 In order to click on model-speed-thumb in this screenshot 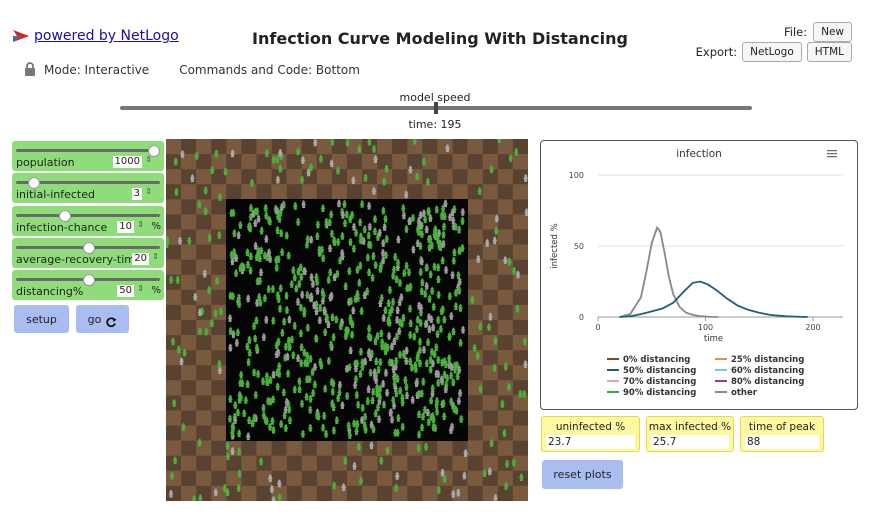, I will do `click(436, 108)`.